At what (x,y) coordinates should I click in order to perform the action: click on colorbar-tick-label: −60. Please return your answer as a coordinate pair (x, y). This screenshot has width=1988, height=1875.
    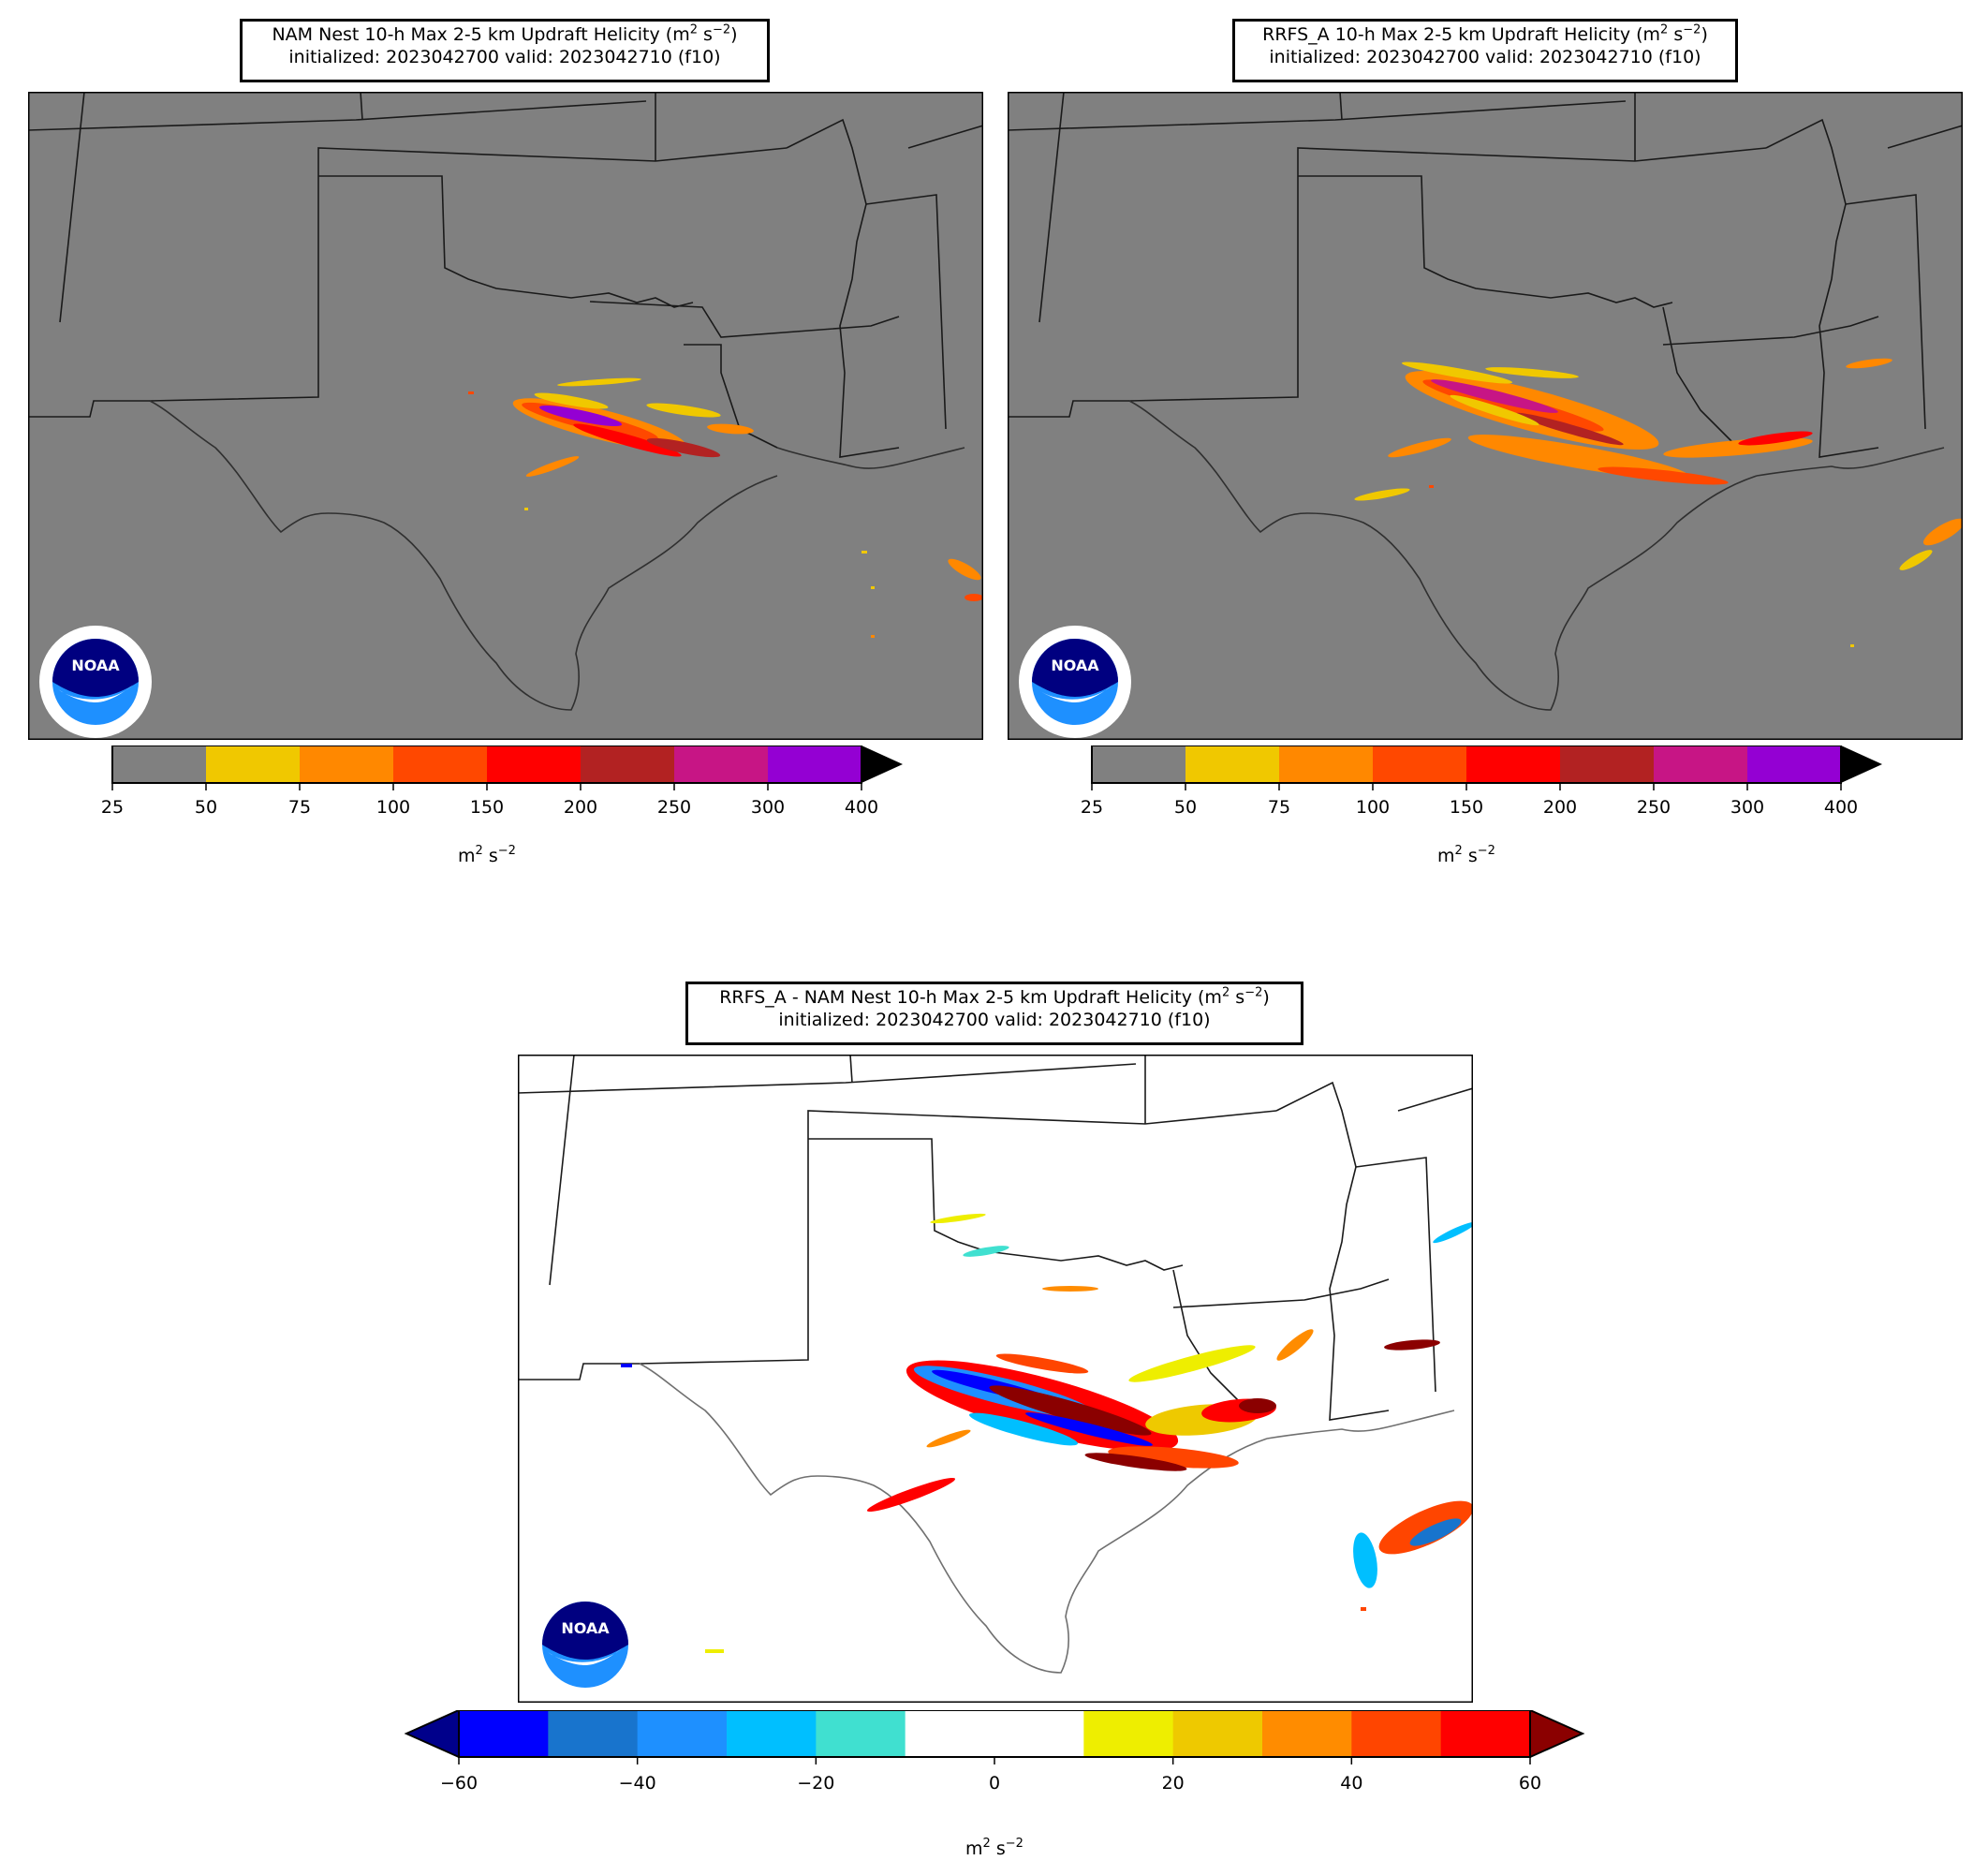
    Looking at the image, I should click on (459, 1784).